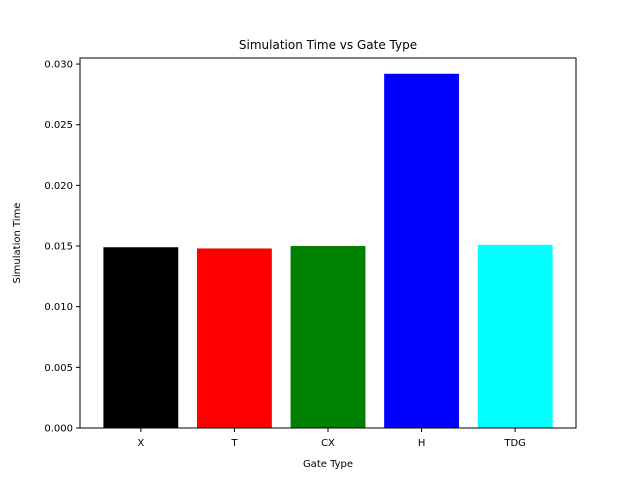  What do you see at coordinates (58, 65) in the screenshot?
I see `y-tick-label: 0.030` at bounding box center [58, 65].